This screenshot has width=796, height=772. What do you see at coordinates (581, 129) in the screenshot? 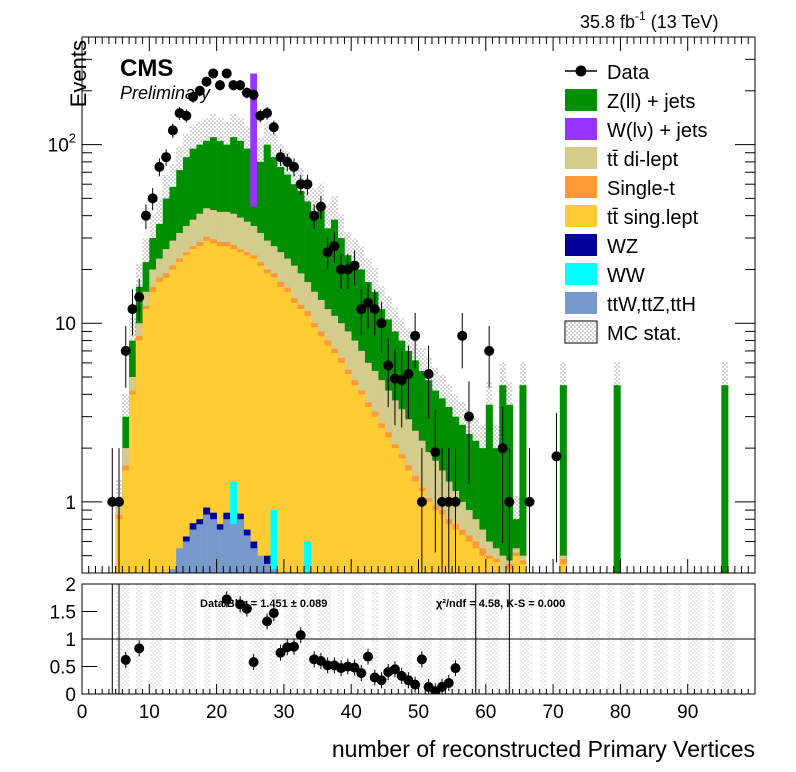
I see `legend-swatch-wlv` at bounding box center [581, 129].